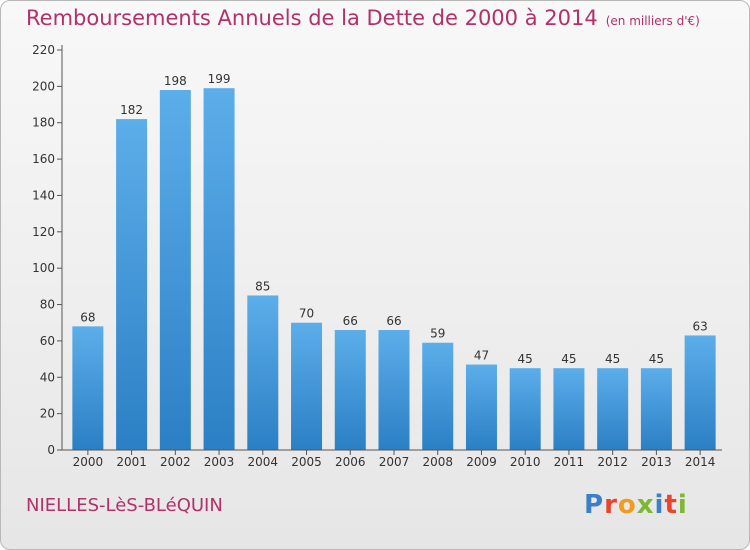  Describe the element at coordinates (131, 110) in the screenshot. I see `bar-value-label: 182` at that location.